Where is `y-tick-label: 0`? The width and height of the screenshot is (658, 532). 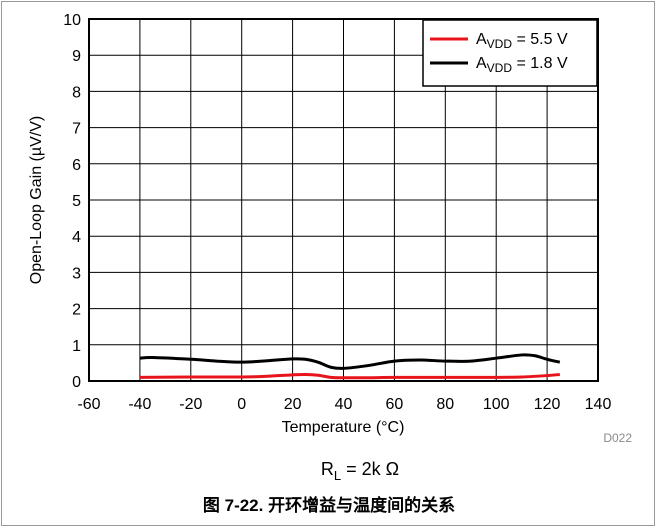 y-tick-label: 0 is located at coordinates (76, 382).